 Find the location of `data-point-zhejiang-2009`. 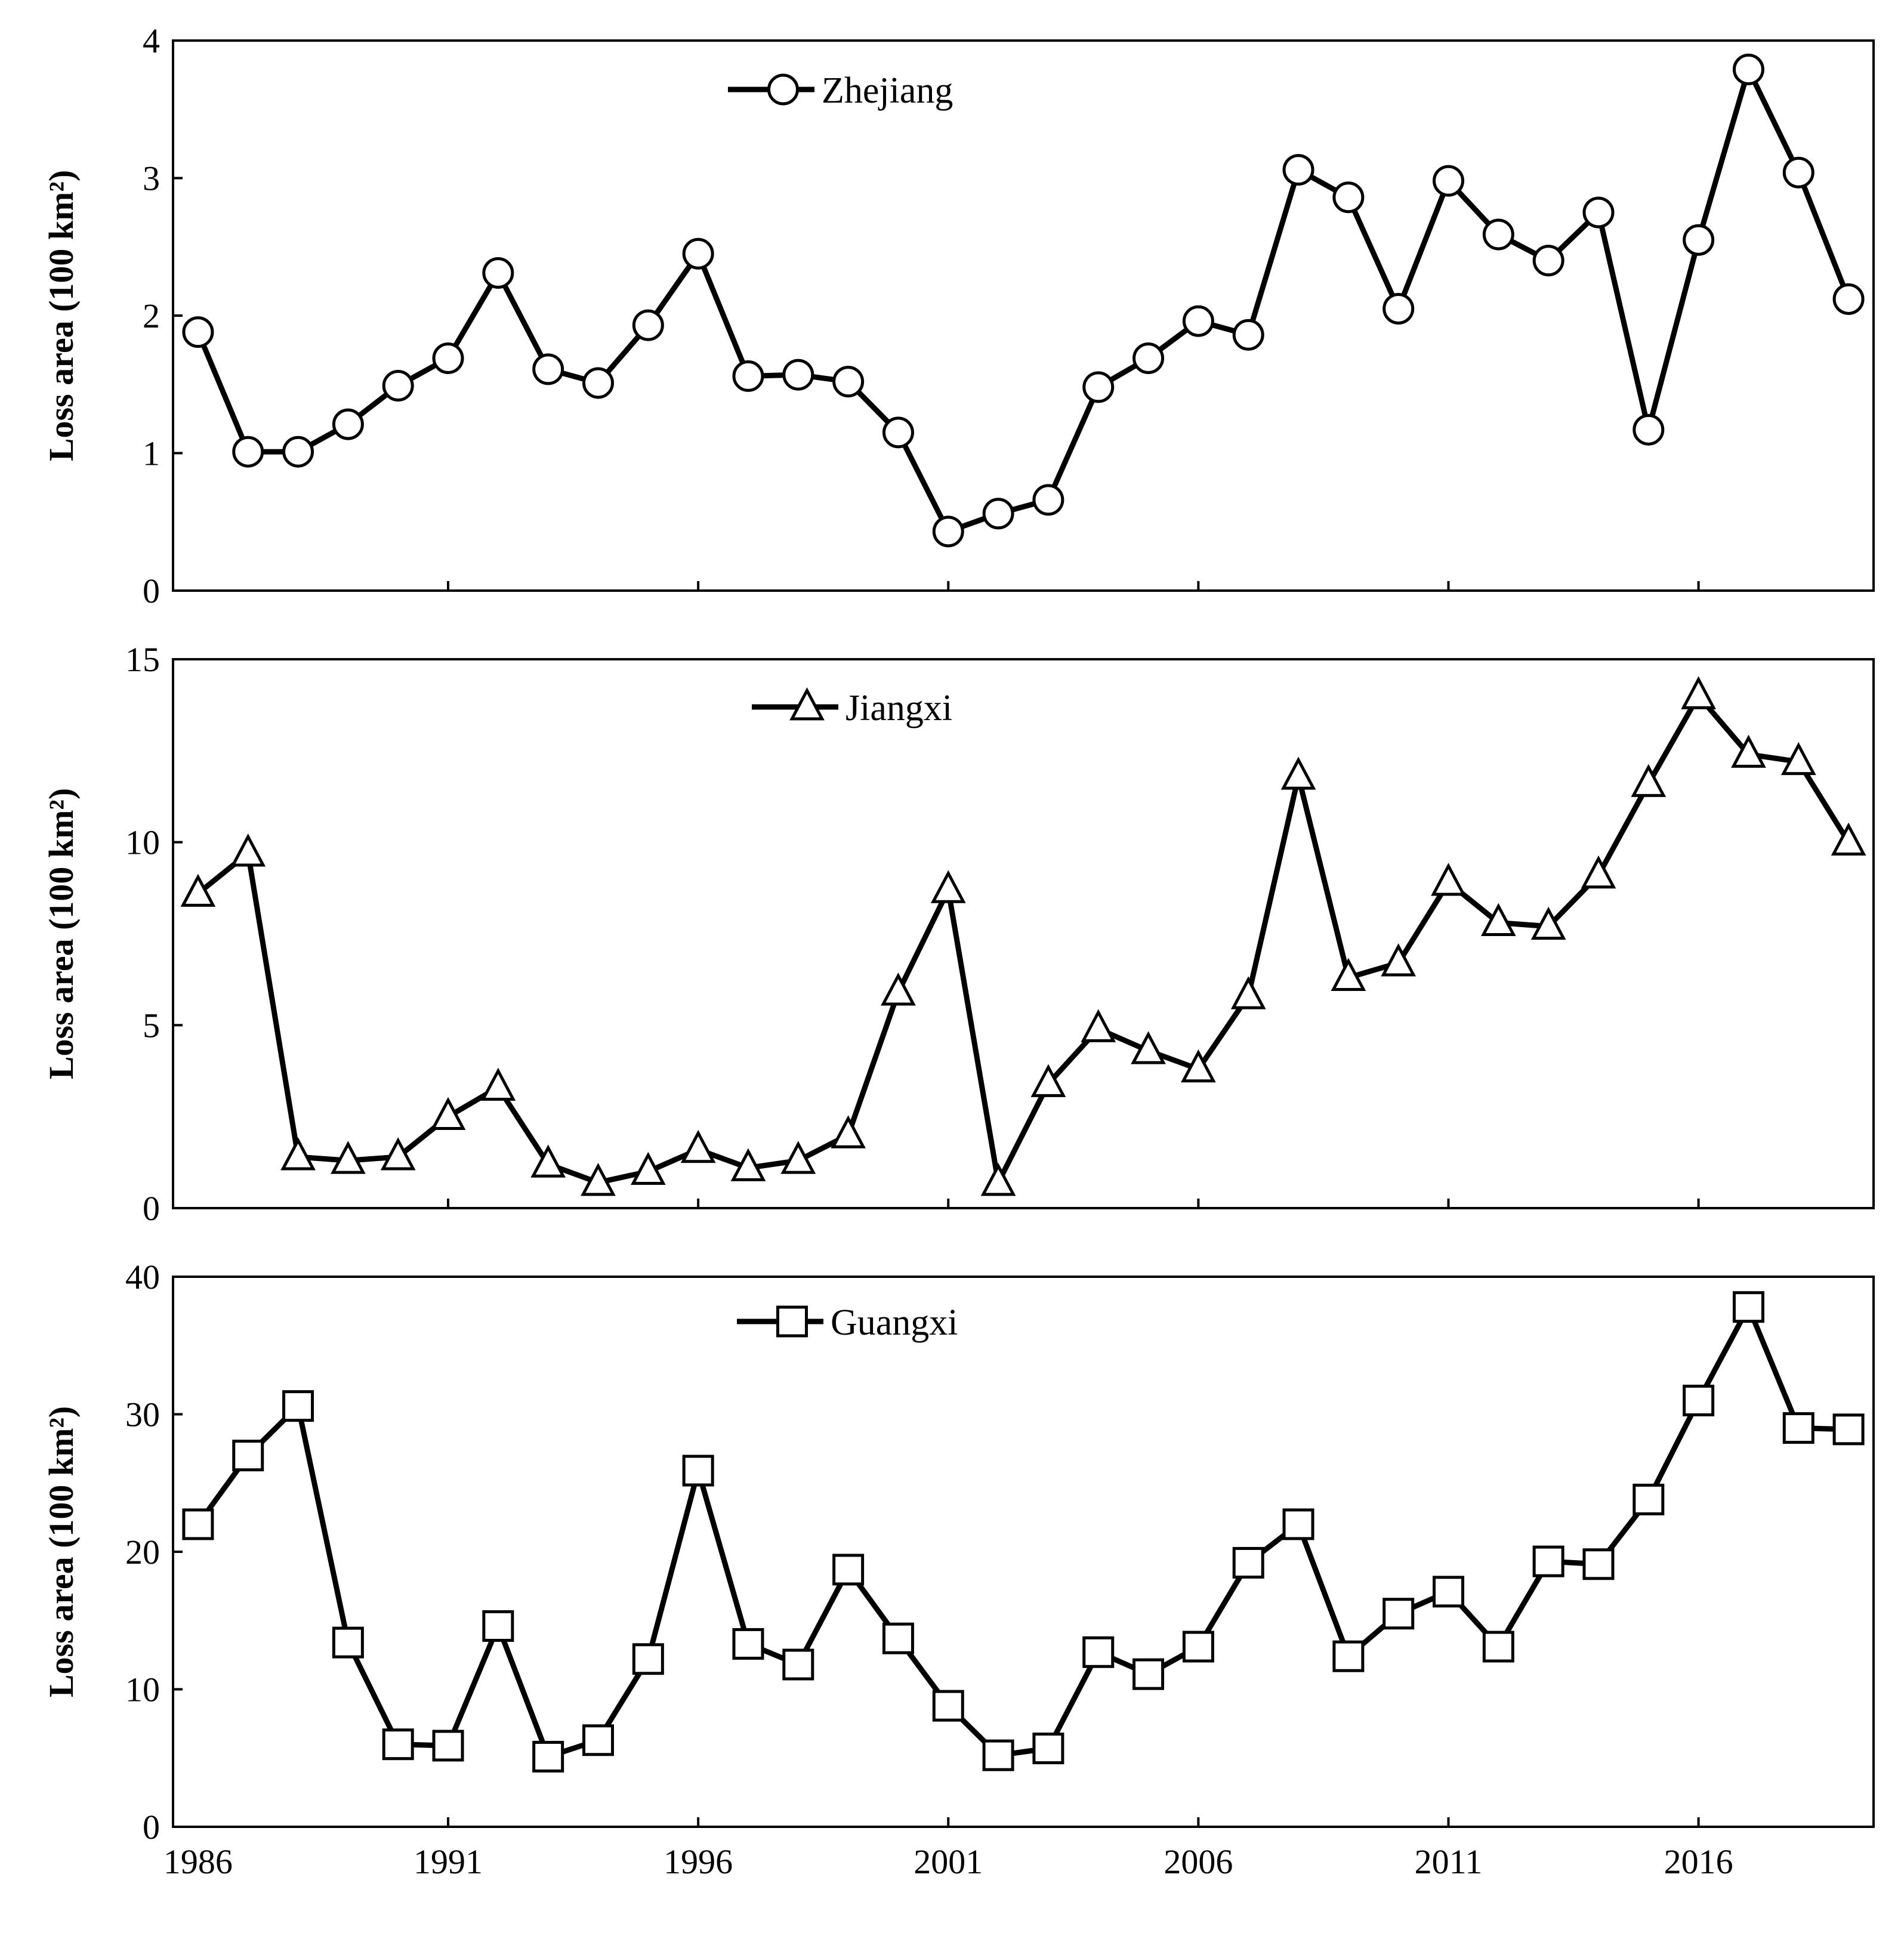

data-point-zhejiang-2009 is located at coordinates (1348, 198).